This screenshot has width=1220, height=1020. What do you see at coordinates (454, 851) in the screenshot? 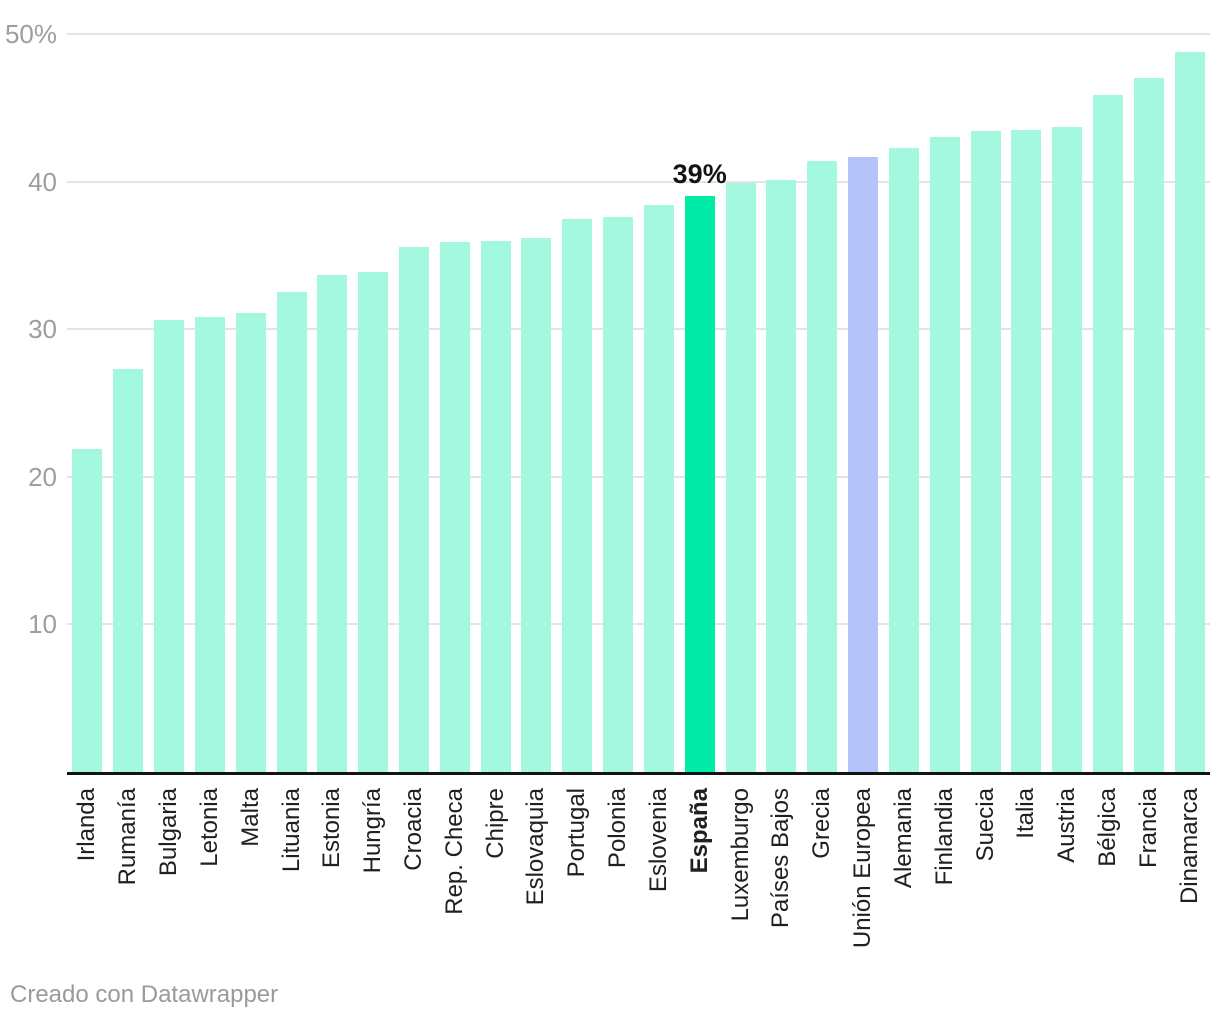
I see `x-axis-label-rep-checa: Rep. Checa` at bounding box center [454, 851].